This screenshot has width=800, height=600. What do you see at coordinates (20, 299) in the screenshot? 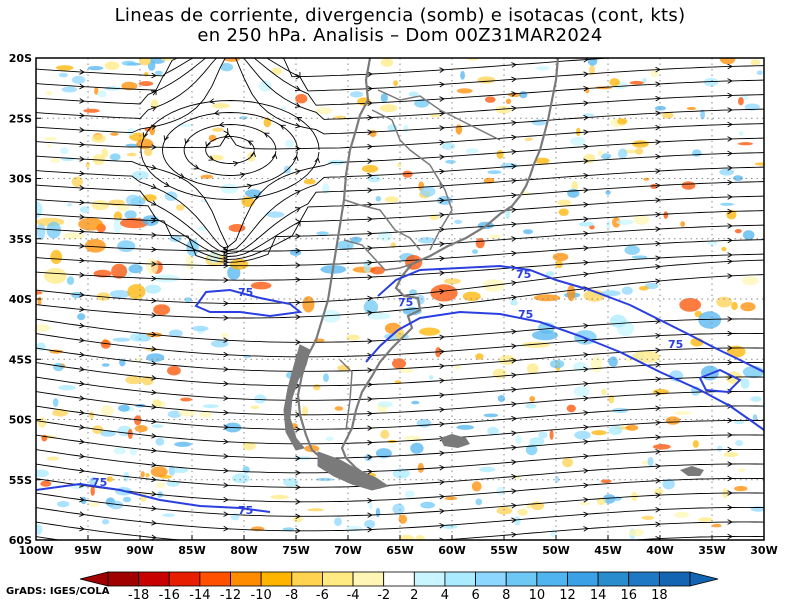
I see `latitude-label: 40S` at bounding box center [20, 299].